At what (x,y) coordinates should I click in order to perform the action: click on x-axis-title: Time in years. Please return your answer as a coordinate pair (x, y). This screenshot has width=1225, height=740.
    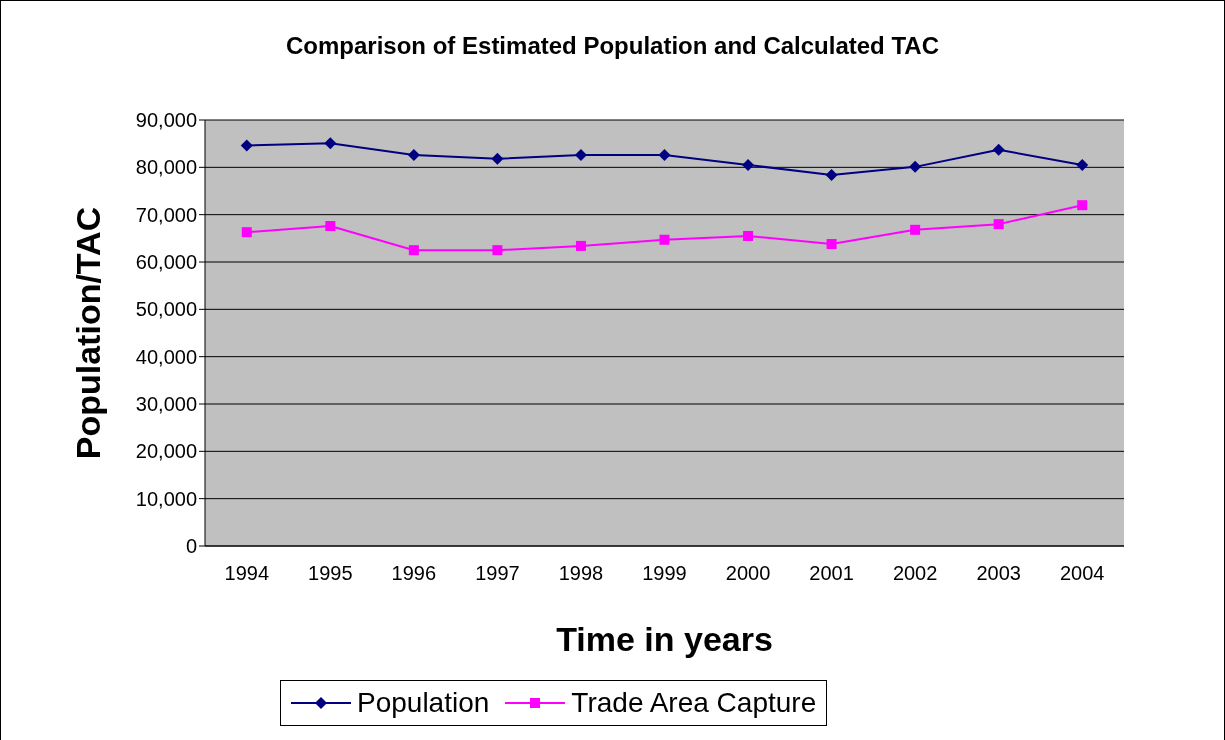
    Looking at the image, I should click on (664, 639).